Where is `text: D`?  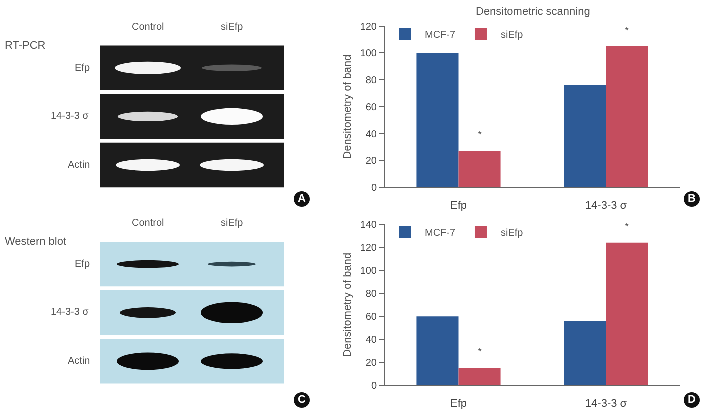 text: D is located at coordinates (692, 400).